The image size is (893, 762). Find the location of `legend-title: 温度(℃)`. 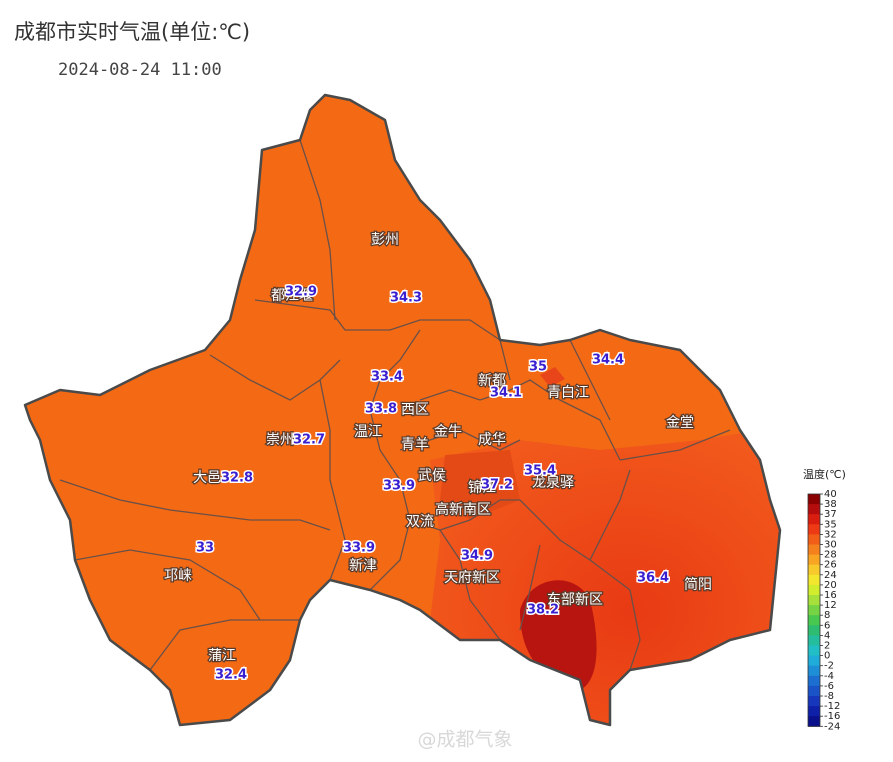

legend-title: 温度(℃) is located at coordinates (824, 474).